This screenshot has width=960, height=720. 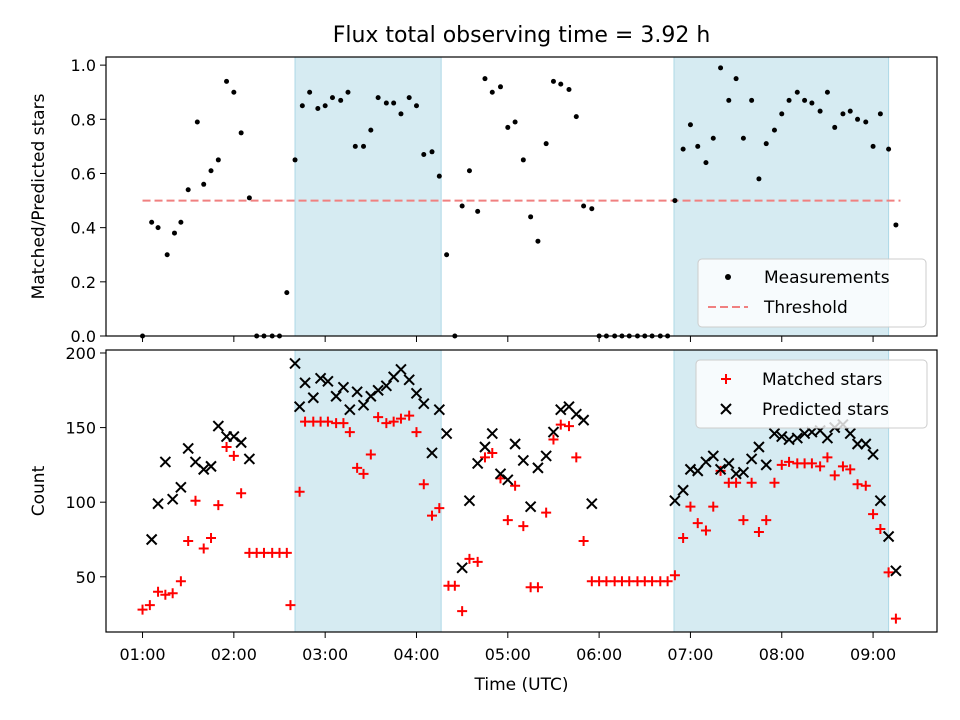 What do you see at coordinates (83, 228) in the screenshot?
I see `y-tick-label: 0.4` at bounding box center [83, 228].